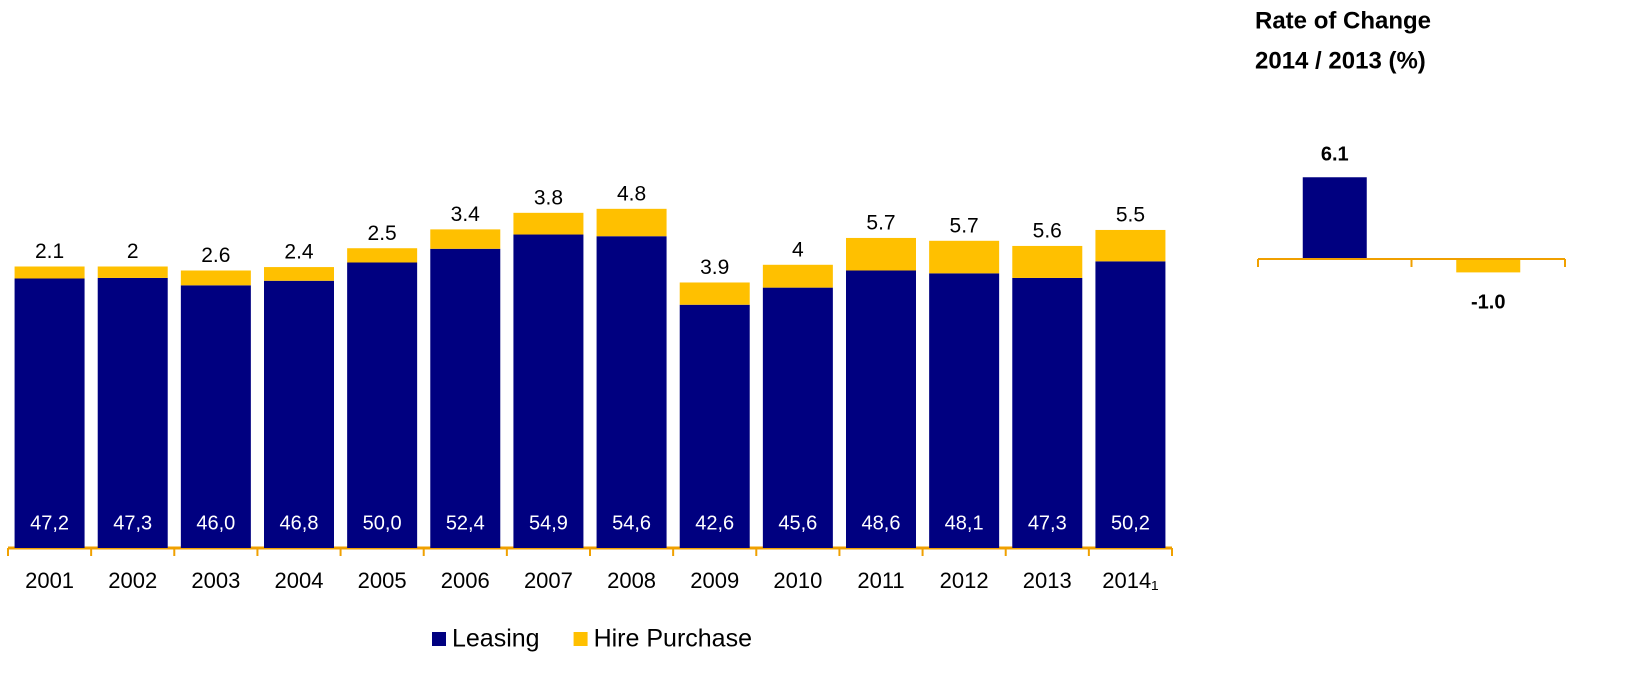 The image size is (1625, 680). Describe the element at coordinates (880, 580) in the screenshot. I see `x-tick-label: 2011` at that location.